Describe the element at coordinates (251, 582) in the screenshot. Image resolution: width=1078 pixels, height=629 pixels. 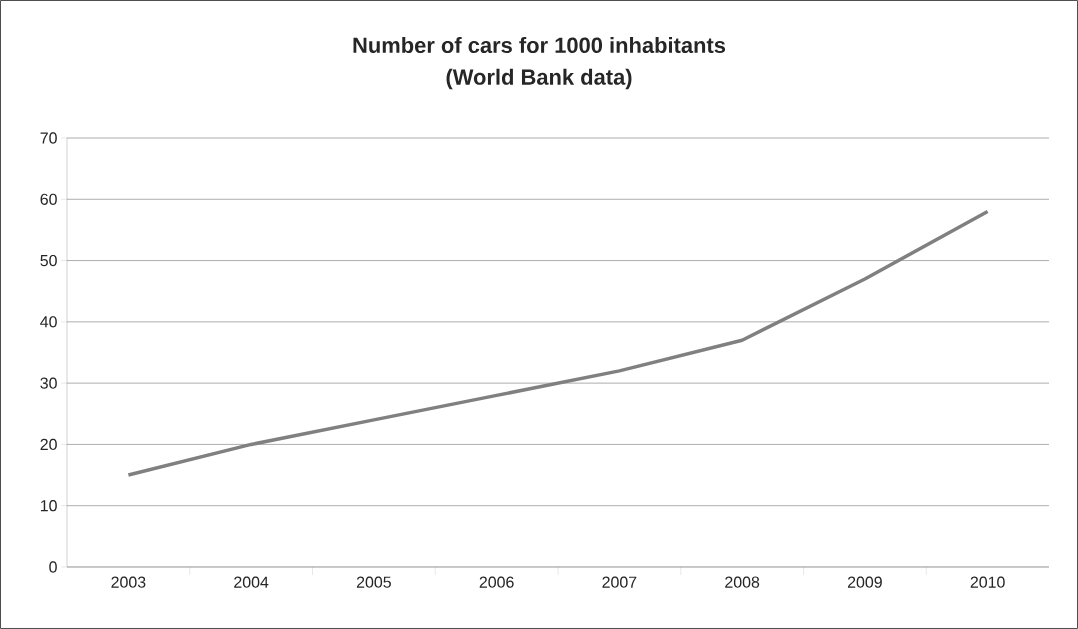
I see `x-tick-label: 2004` at that location.